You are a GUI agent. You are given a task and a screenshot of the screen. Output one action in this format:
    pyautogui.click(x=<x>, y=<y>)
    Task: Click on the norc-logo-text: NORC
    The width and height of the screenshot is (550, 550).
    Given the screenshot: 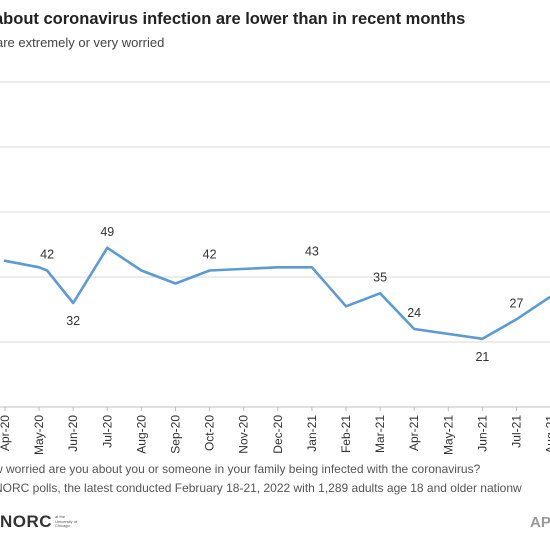 What is the action you would take?
    pyautogui.click(x=26, y=521)
    